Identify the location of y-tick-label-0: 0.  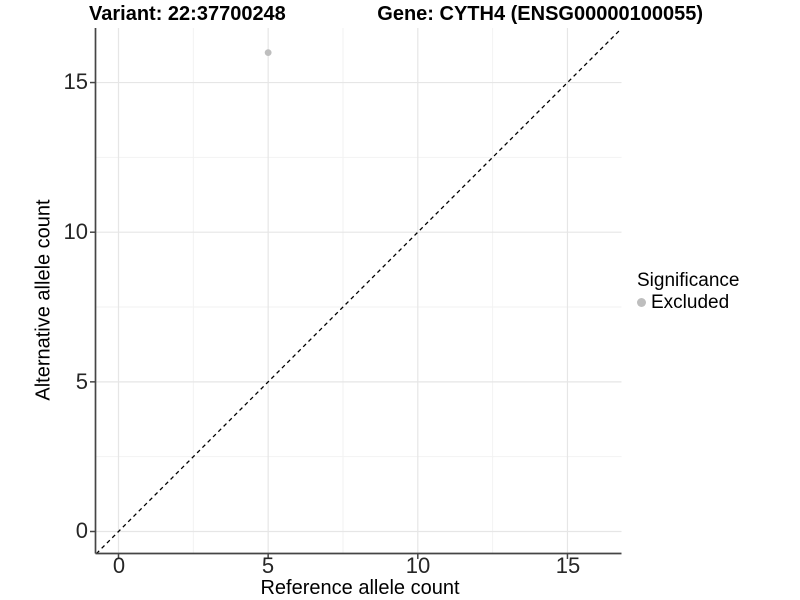
(81, 530).